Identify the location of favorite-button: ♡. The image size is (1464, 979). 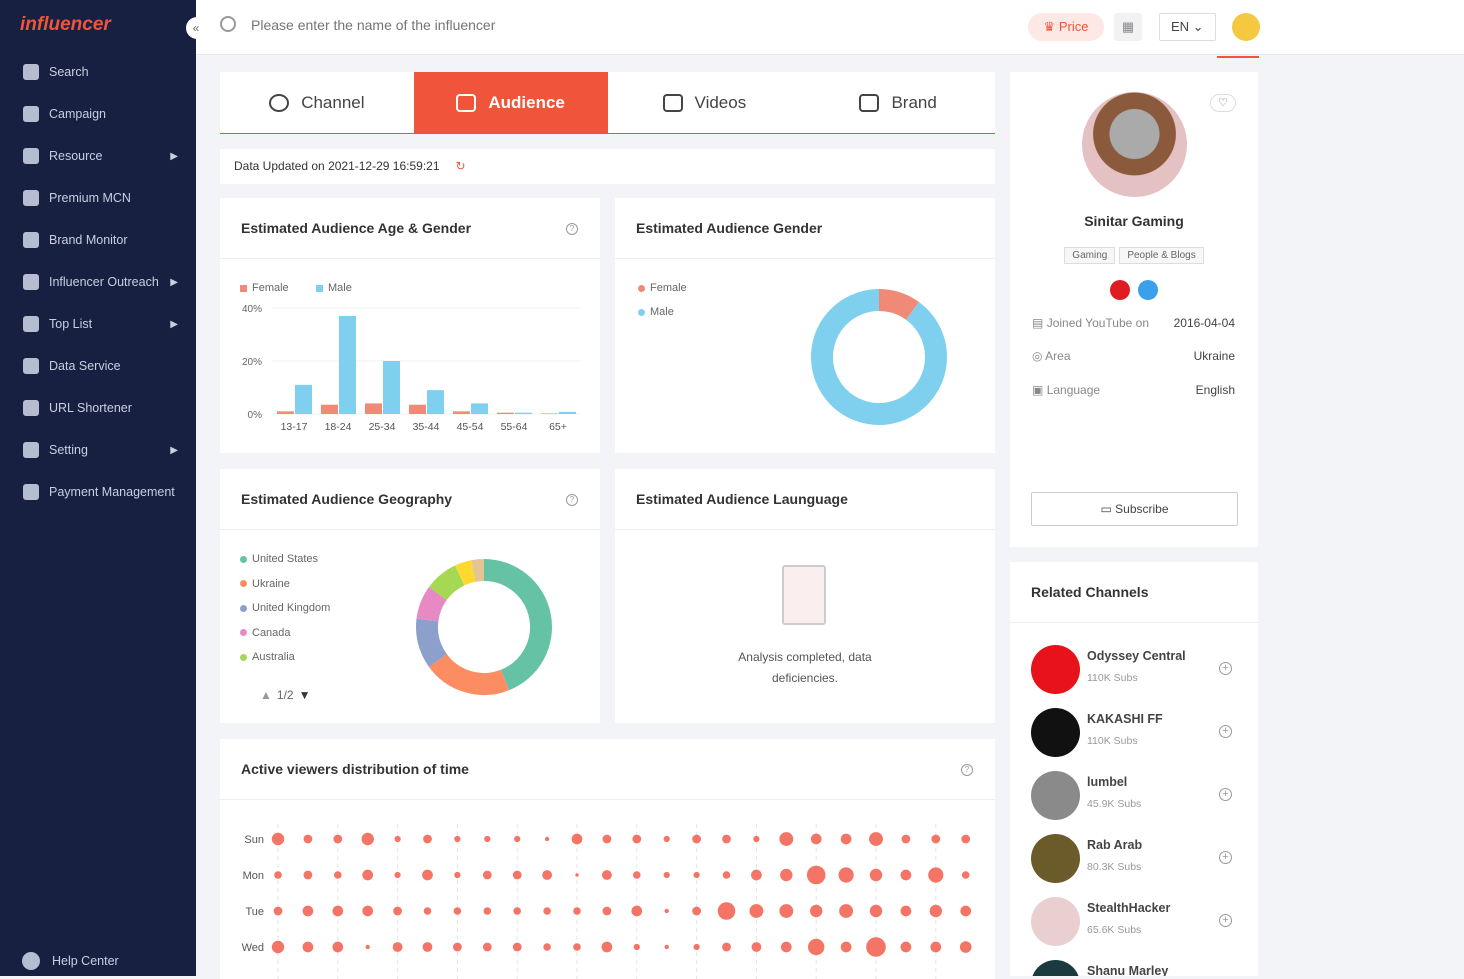
(1223, 103).